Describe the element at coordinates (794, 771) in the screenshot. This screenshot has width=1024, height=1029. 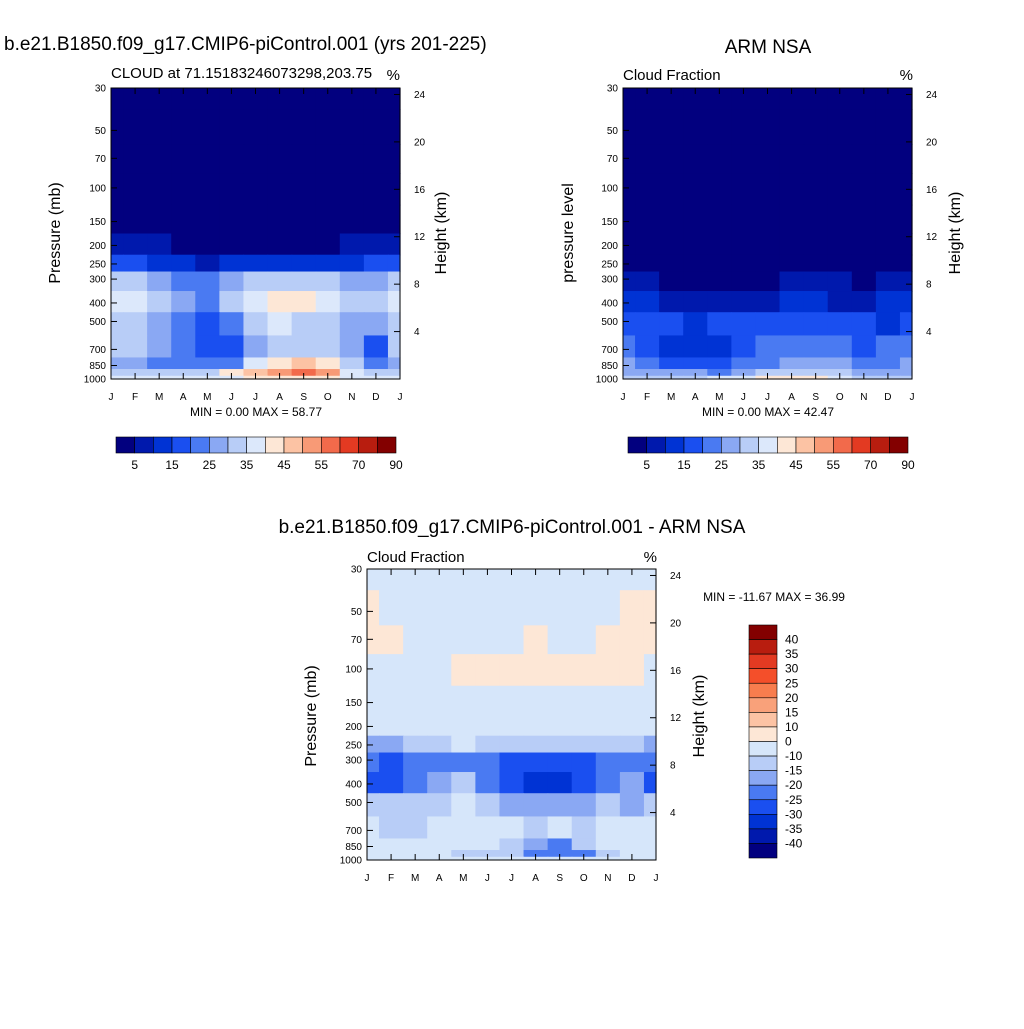
I see `colorbar-label: -15` at that location.